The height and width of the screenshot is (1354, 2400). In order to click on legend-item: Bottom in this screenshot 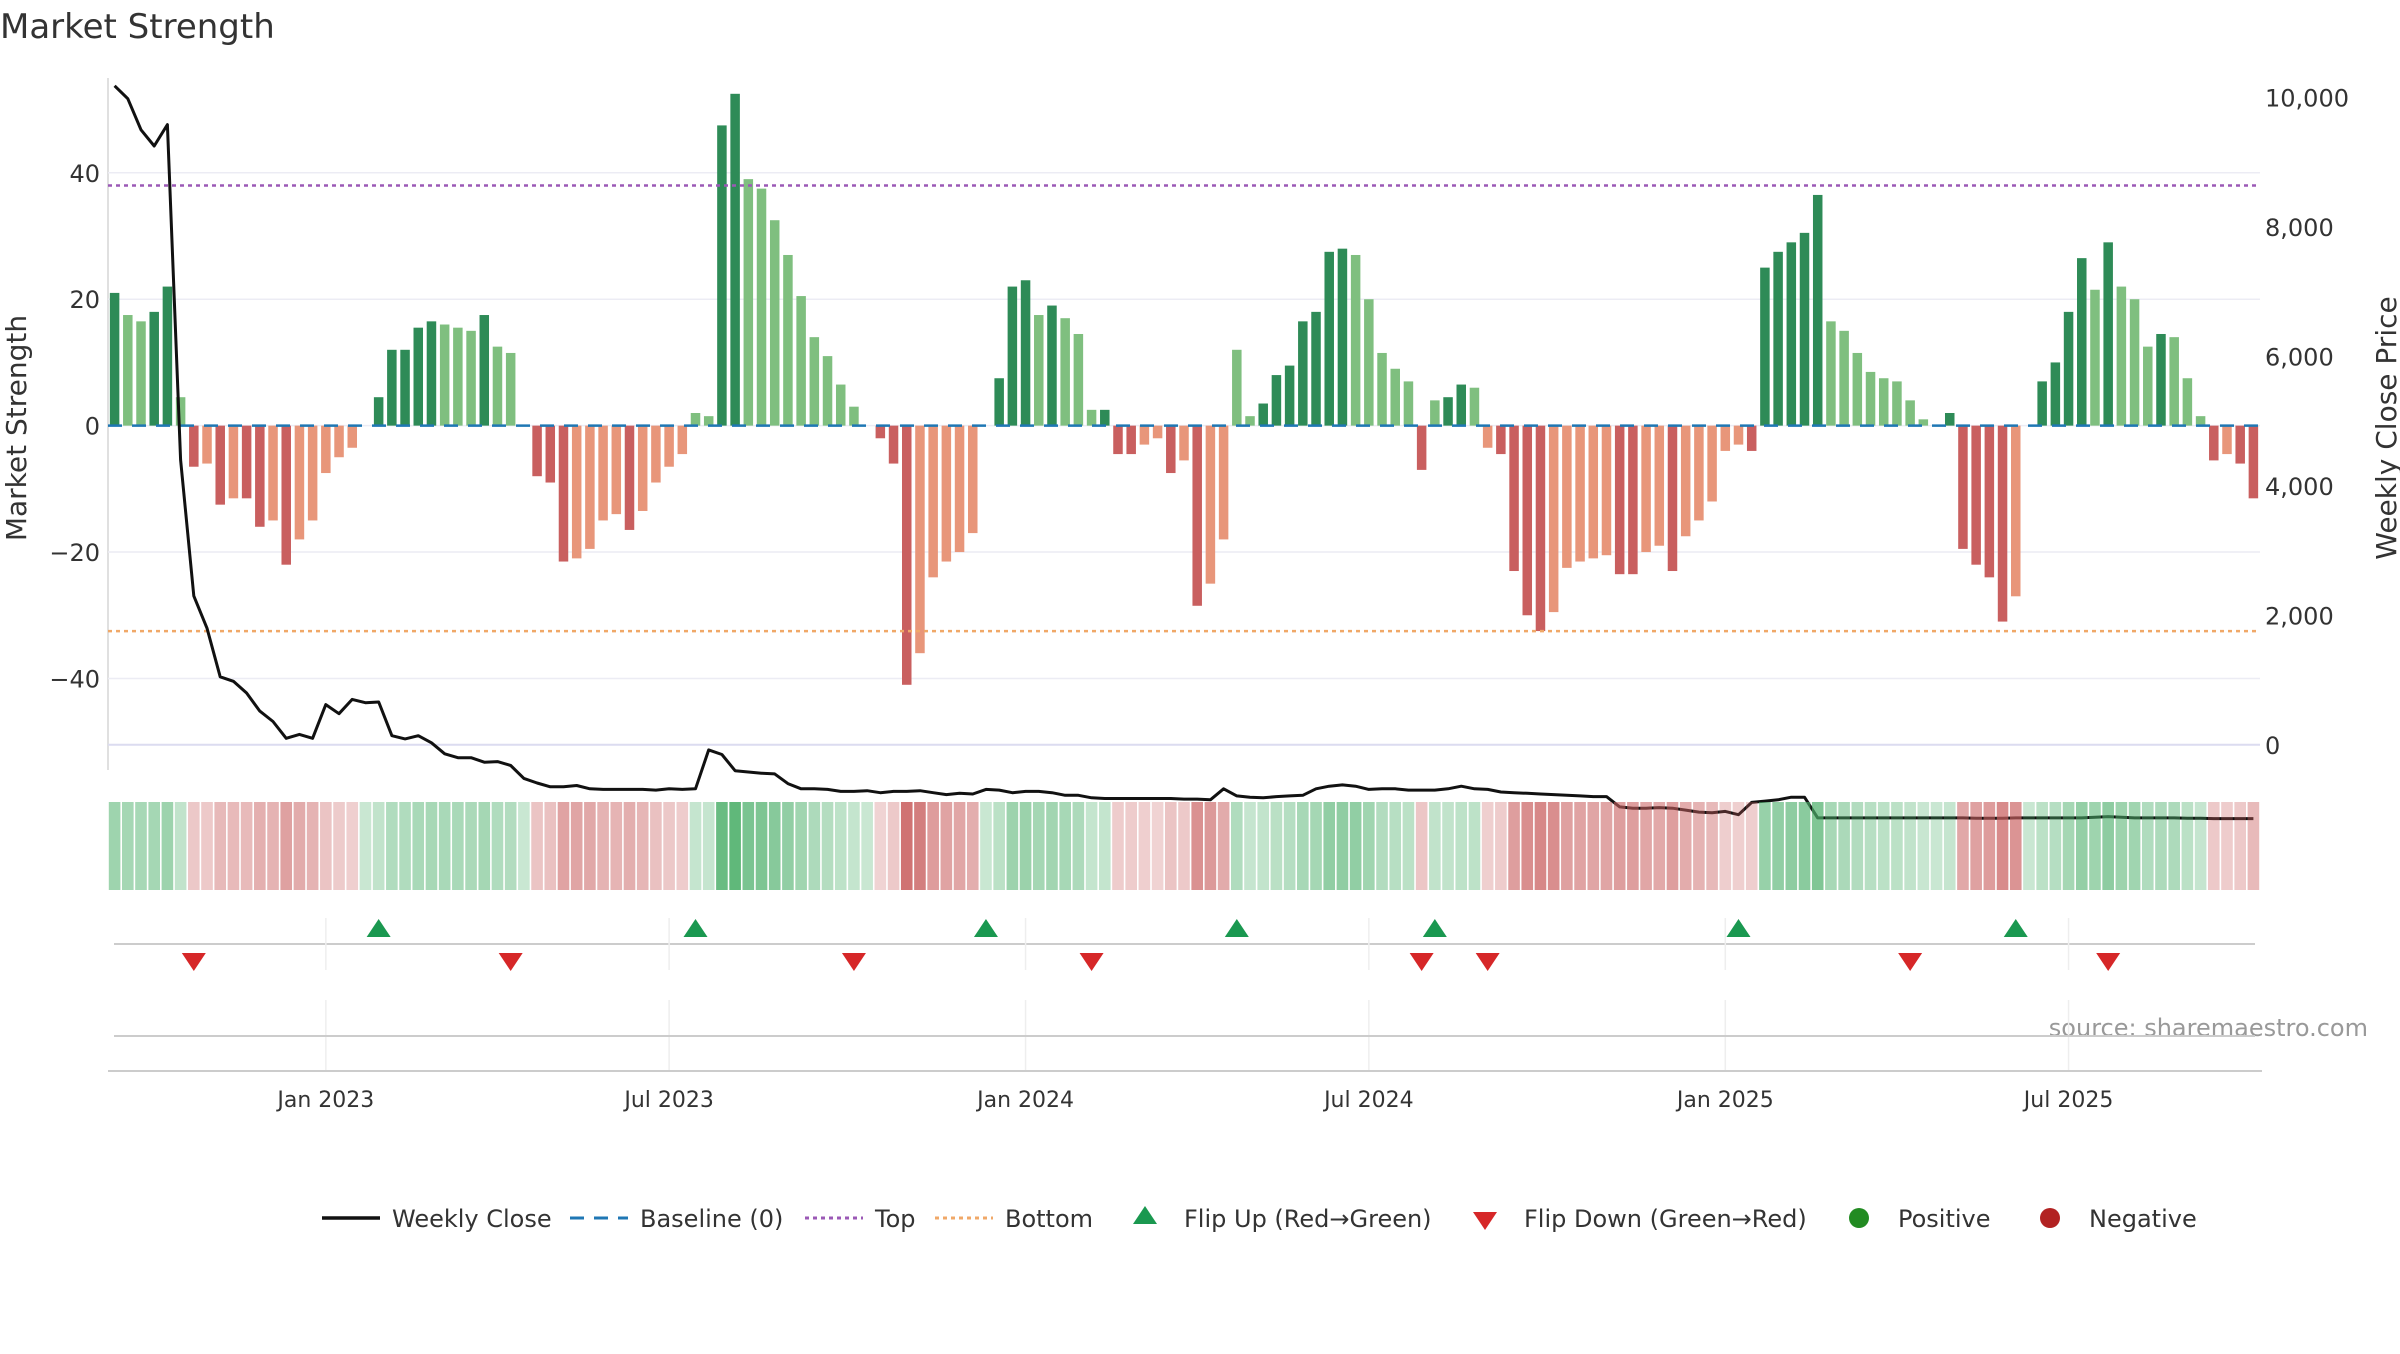, I will do `click(1014, 1219)`.